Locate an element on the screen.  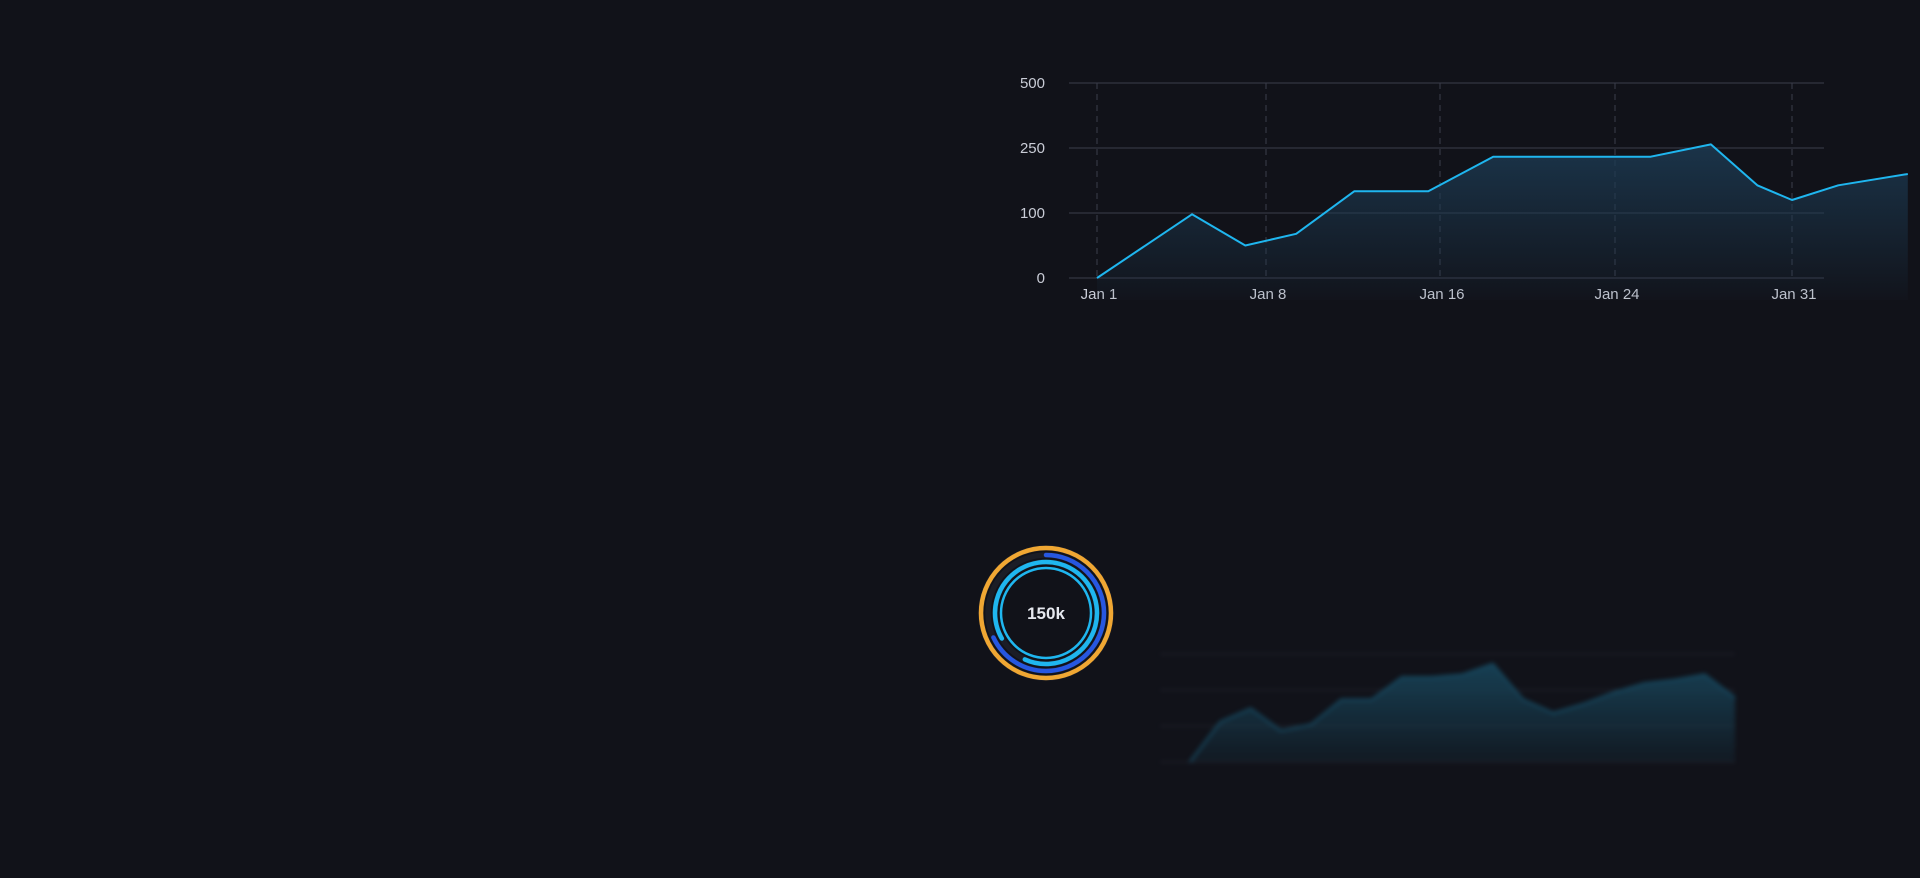
area-fill is located at coordinates (1502, 222).